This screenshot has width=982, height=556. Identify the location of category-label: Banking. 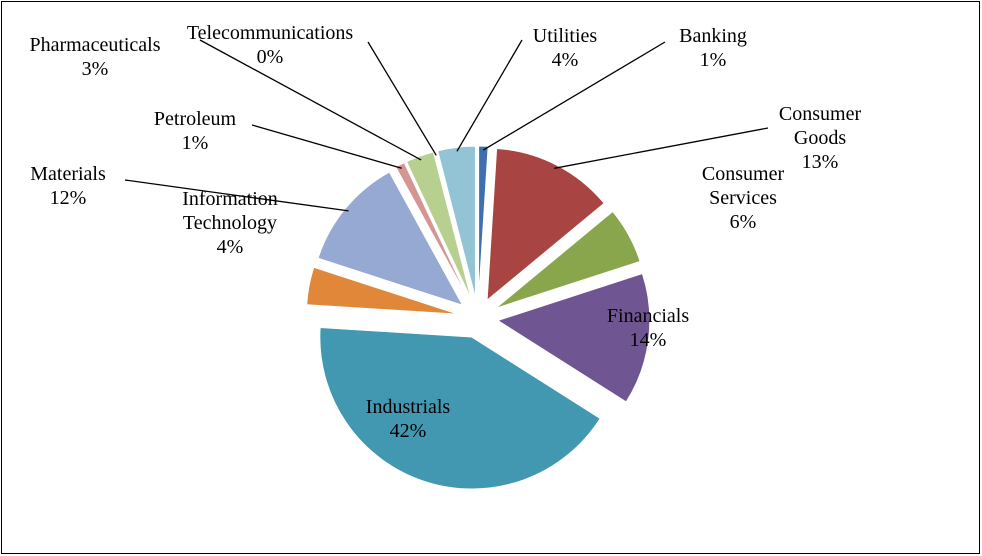
(713, 36).